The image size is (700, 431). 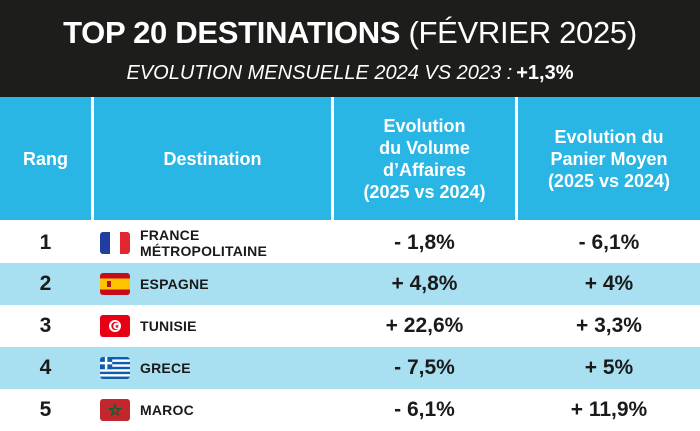 What do you see at coordinates (45, 325) in the screenshot?
I see `rank-cell: 3` at bounding box center [45, 325].